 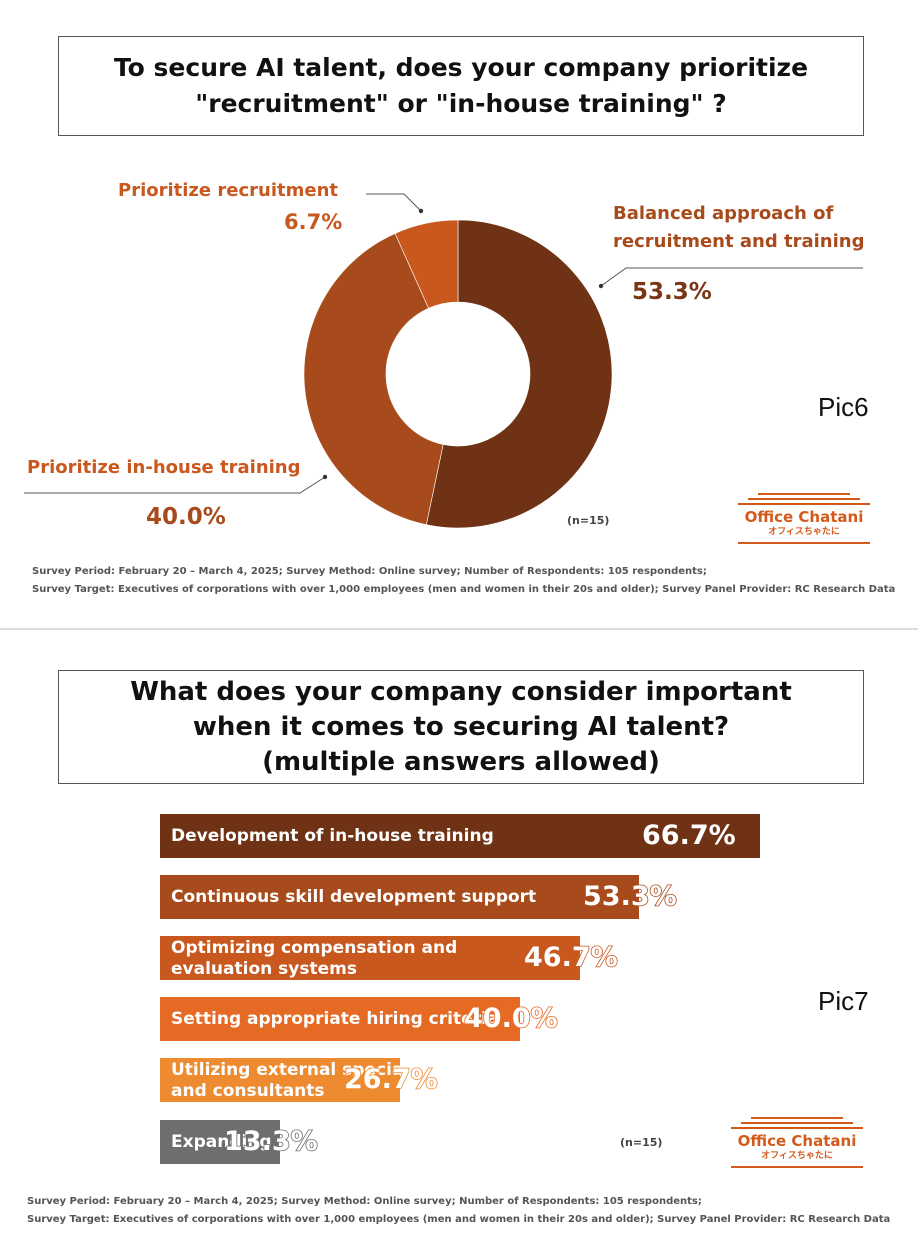 I want to click on leader-dot-inhouse, so click(x=325, y=477).